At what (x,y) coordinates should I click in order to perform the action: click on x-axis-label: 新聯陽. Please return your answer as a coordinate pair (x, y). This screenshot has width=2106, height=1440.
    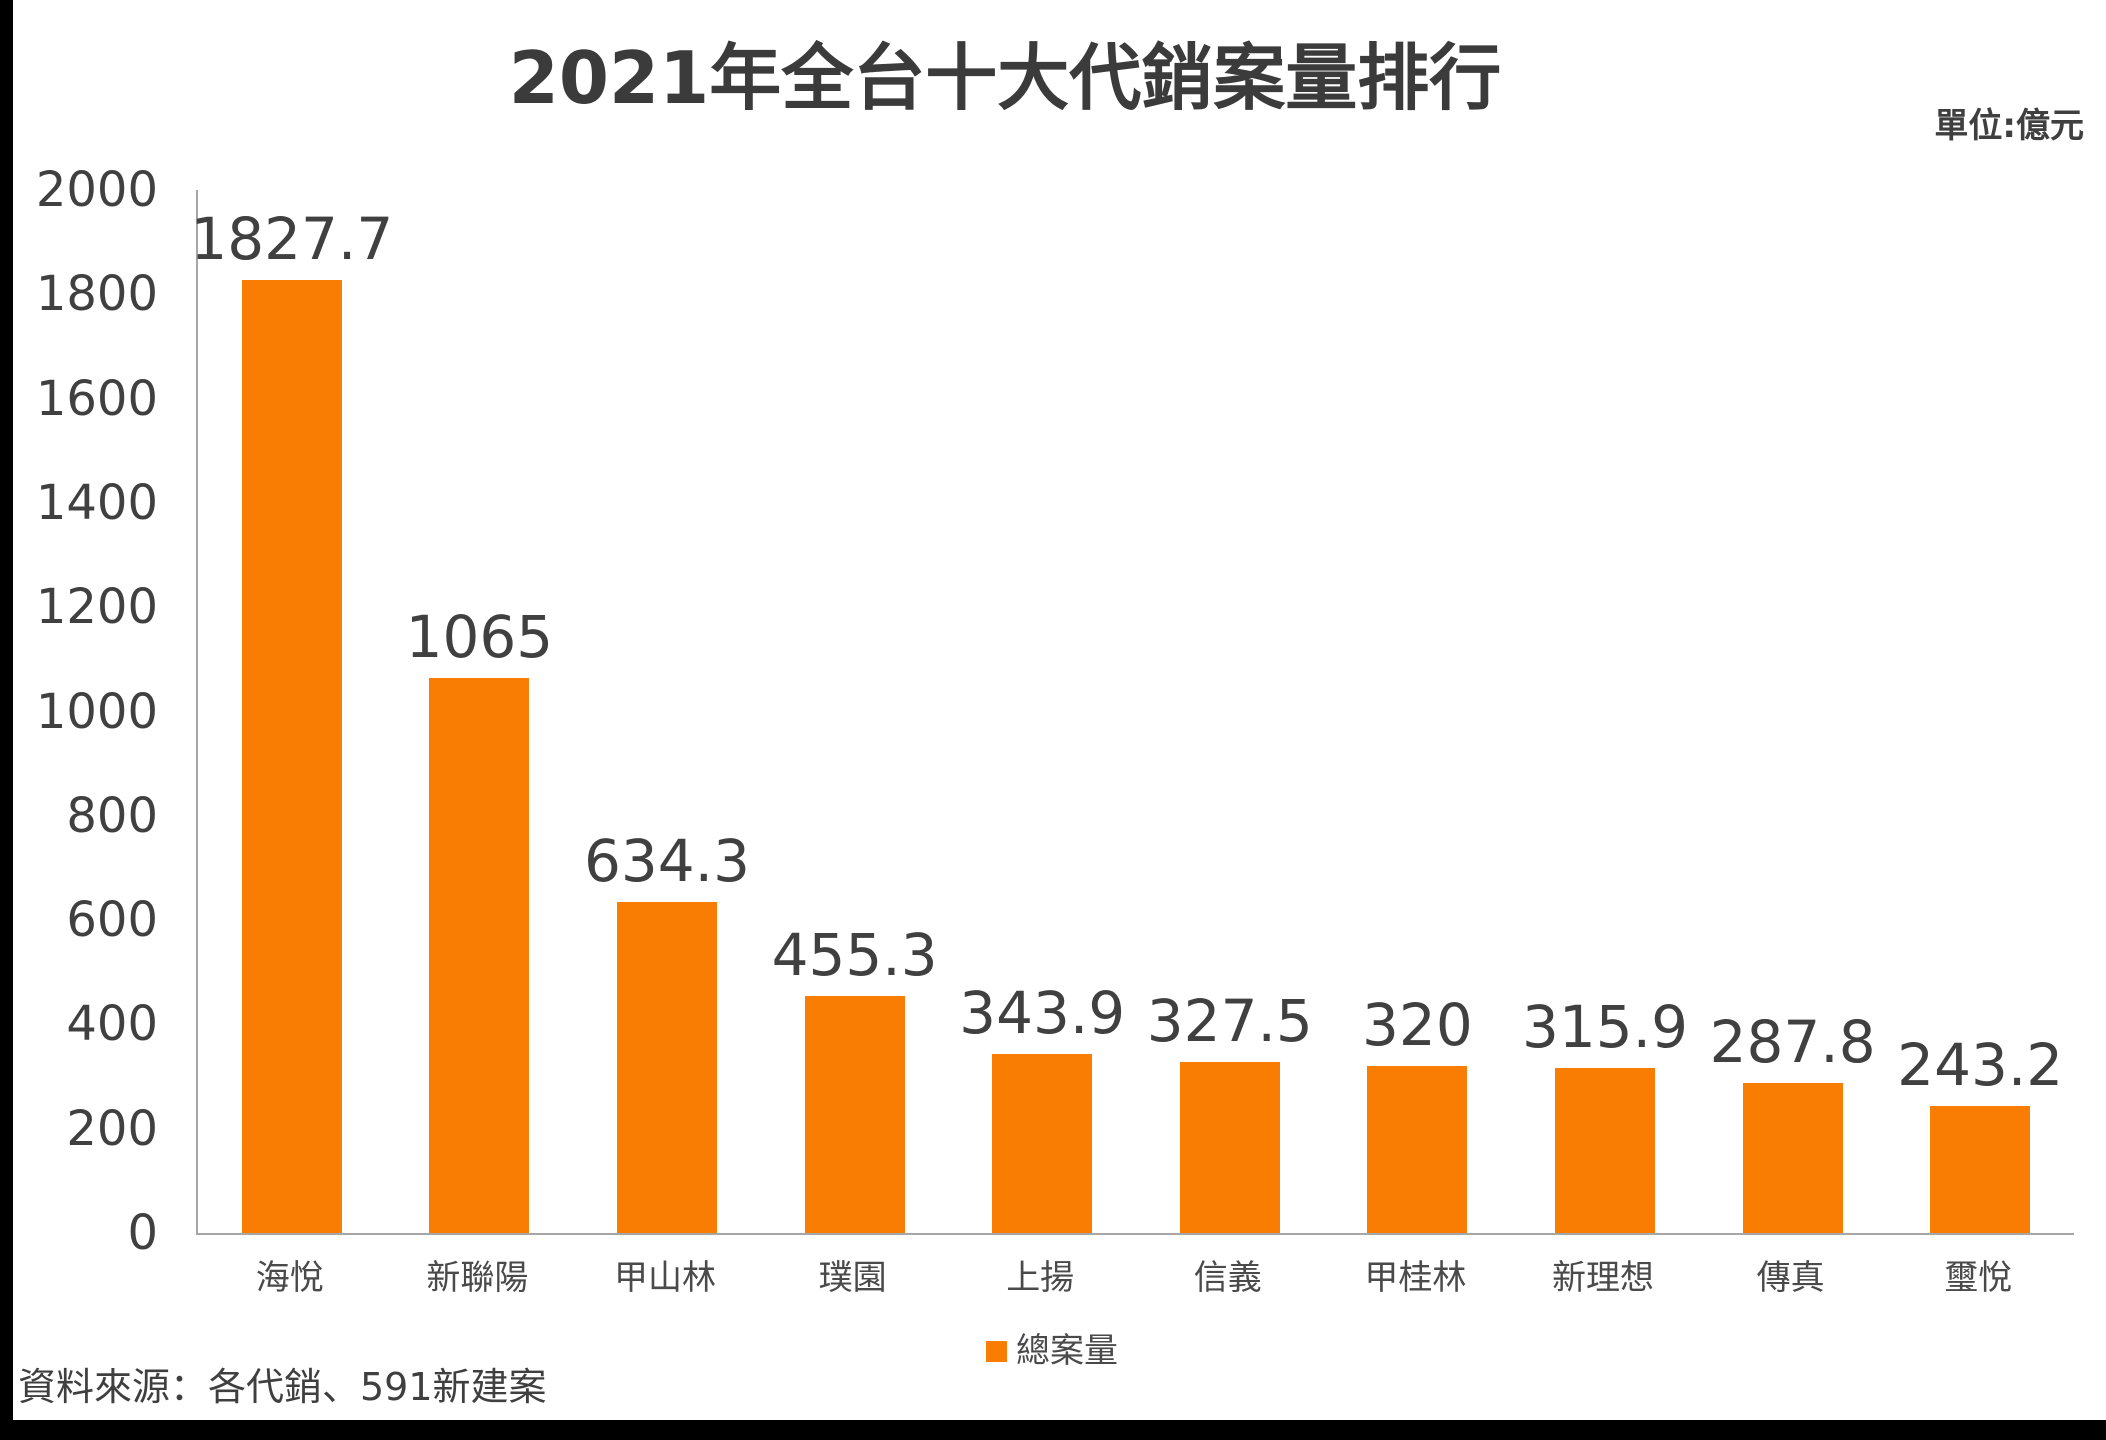
    Looking at the image, I should click on (477, 1278).